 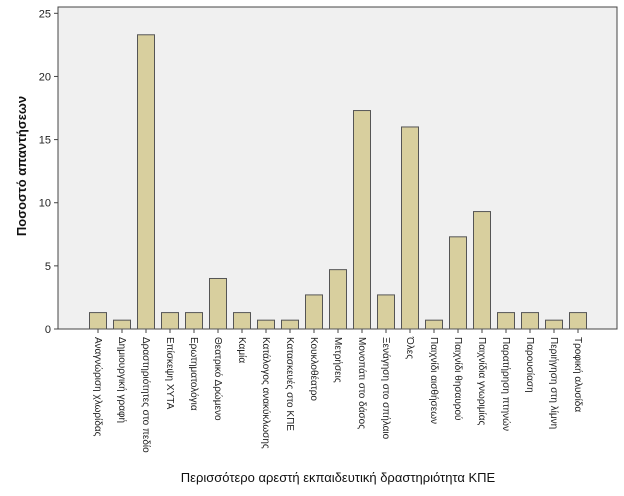 What do you see at coordinates (21, 166) in the screenshot?
I see `y-axis-title: Ποσοστό απαντήσεων` at bounding box center [21, 166].